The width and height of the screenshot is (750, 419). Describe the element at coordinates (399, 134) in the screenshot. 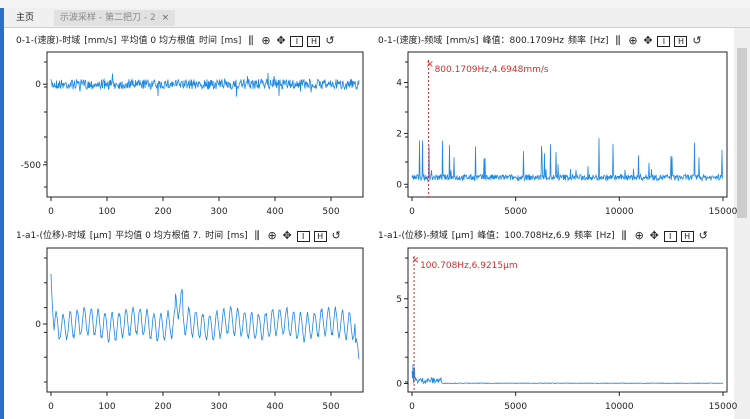

I see `y-tick-label: 2` at that location.